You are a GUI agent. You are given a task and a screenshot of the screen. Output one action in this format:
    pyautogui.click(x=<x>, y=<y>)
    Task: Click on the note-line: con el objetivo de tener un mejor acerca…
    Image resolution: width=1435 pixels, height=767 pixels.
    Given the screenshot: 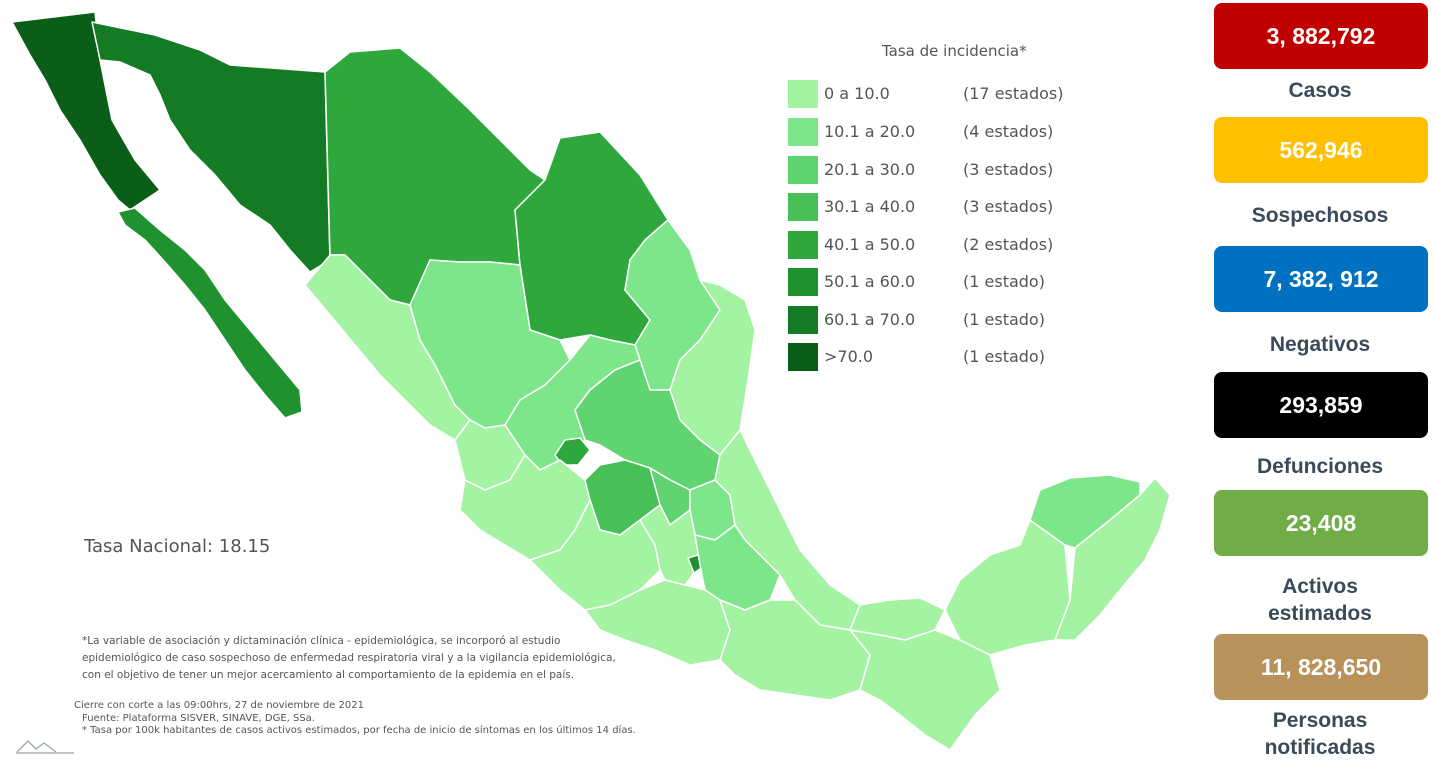 What is the action you would take?
    pyautogui.click(x=328, y=675)
    